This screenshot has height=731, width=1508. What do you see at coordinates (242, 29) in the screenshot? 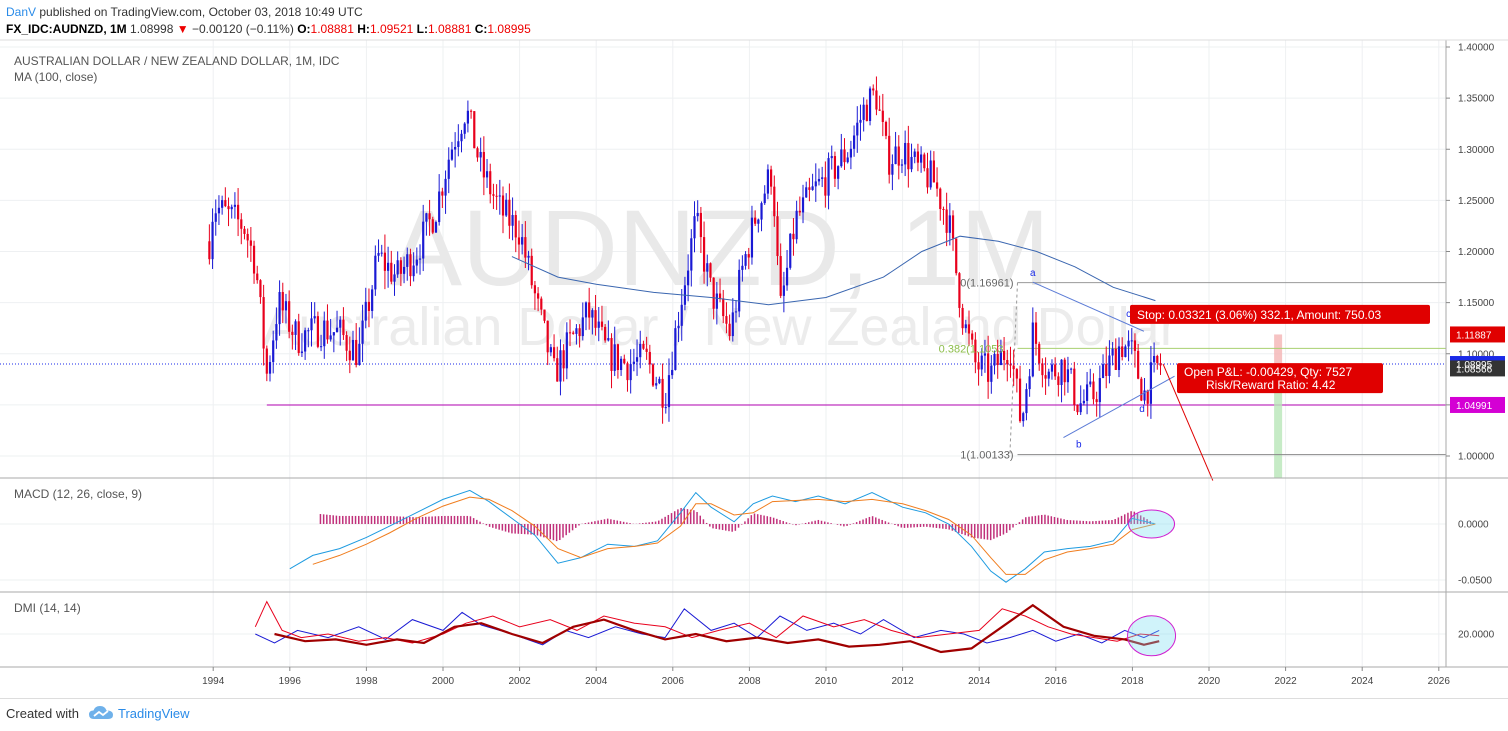
I see `price-change: −0.00120 (−0.11%)` at bounding box center [242, 29].